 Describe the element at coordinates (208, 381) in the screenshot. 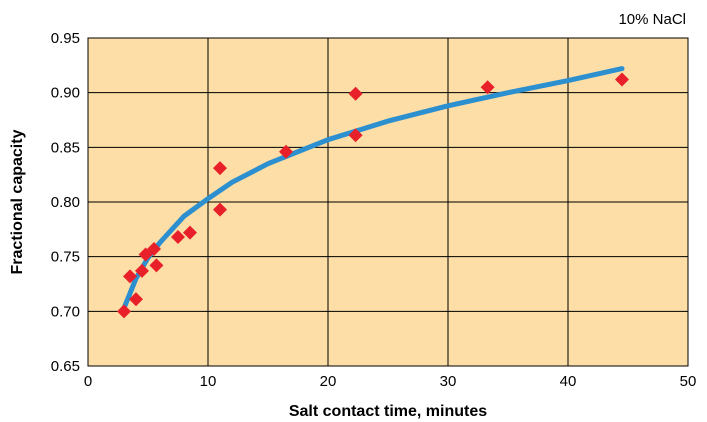

I see `x-tick-label: 10` at that location.